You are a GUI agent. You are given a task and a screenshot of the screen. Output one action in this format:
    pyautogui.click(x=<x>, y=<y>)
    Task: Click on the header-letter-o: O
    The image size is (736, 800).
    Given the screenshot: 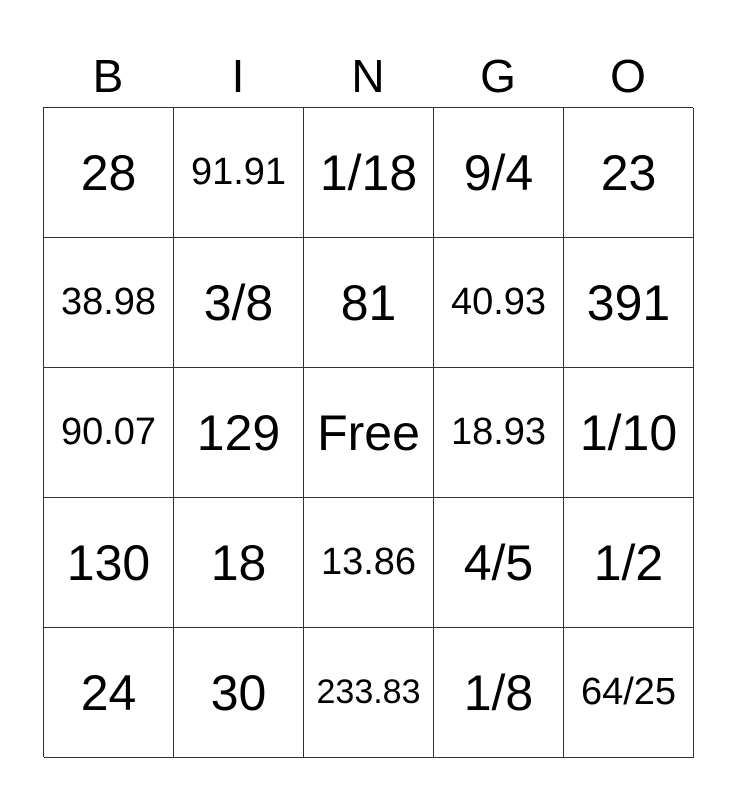 What is the action you would take?
    pyautogui.click(x=628, y=76)
    